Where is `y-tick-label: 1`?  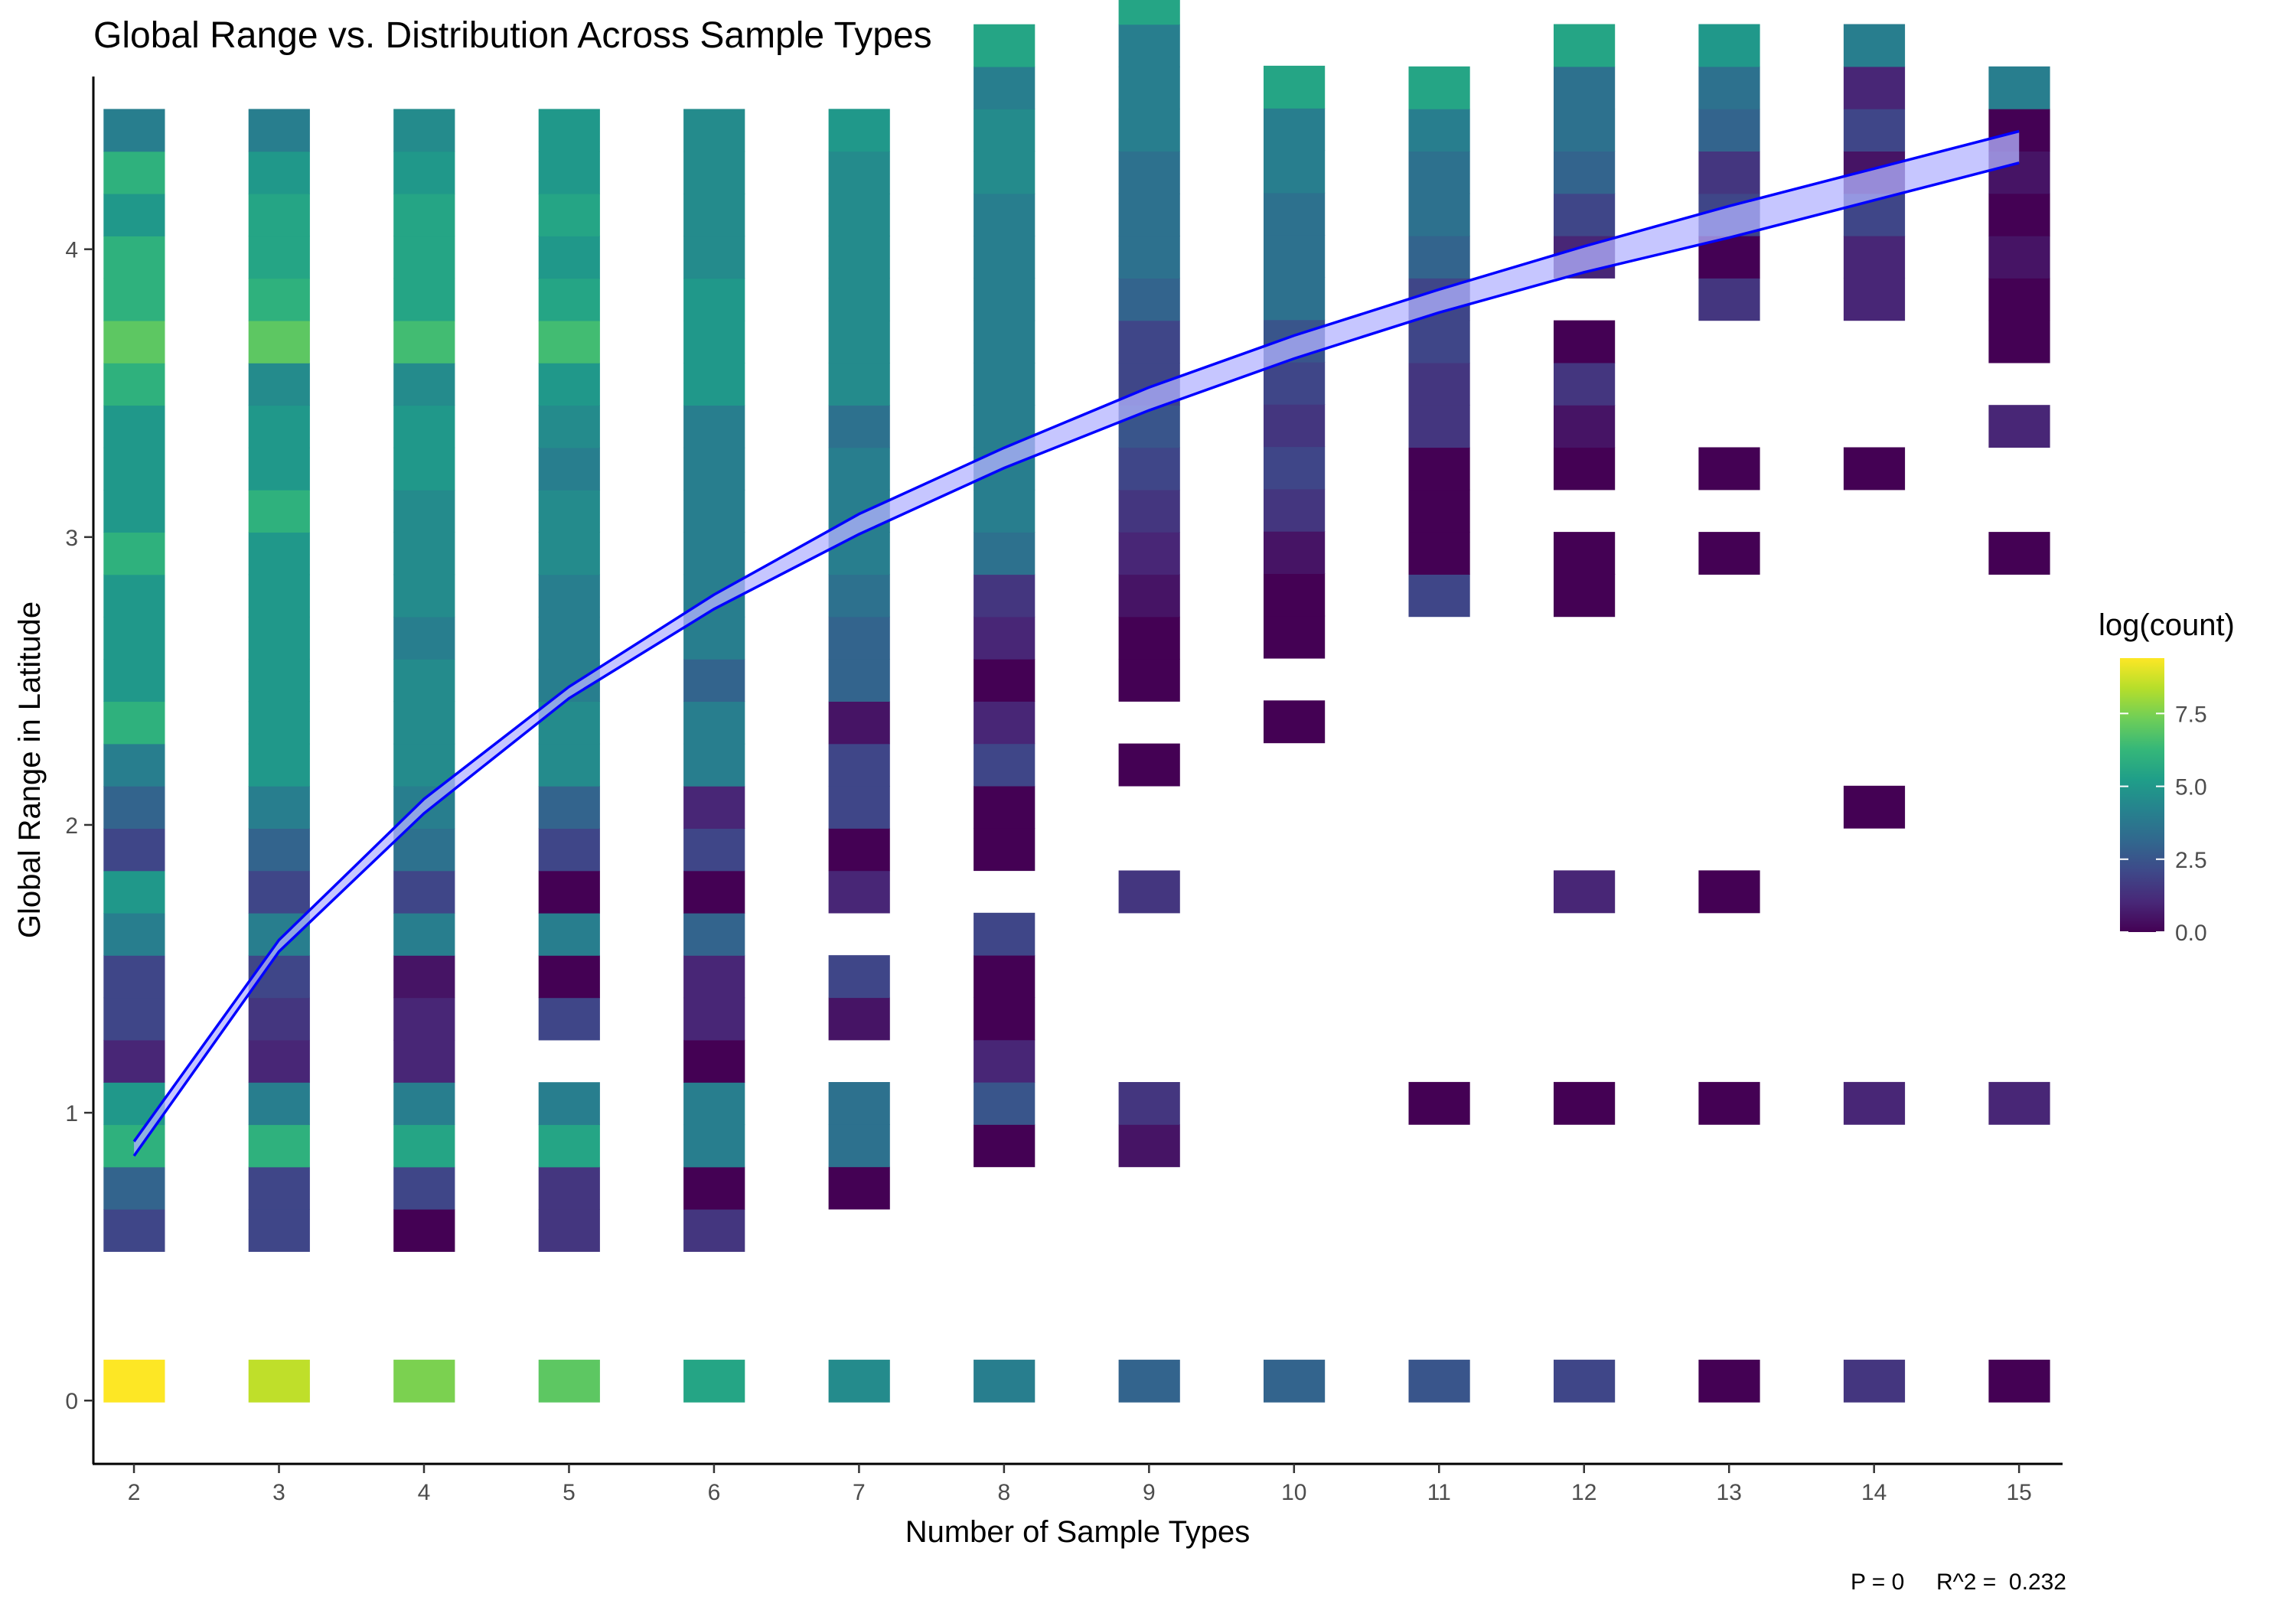 y-tick-label: 1 is located at coordinates (71, 1113).